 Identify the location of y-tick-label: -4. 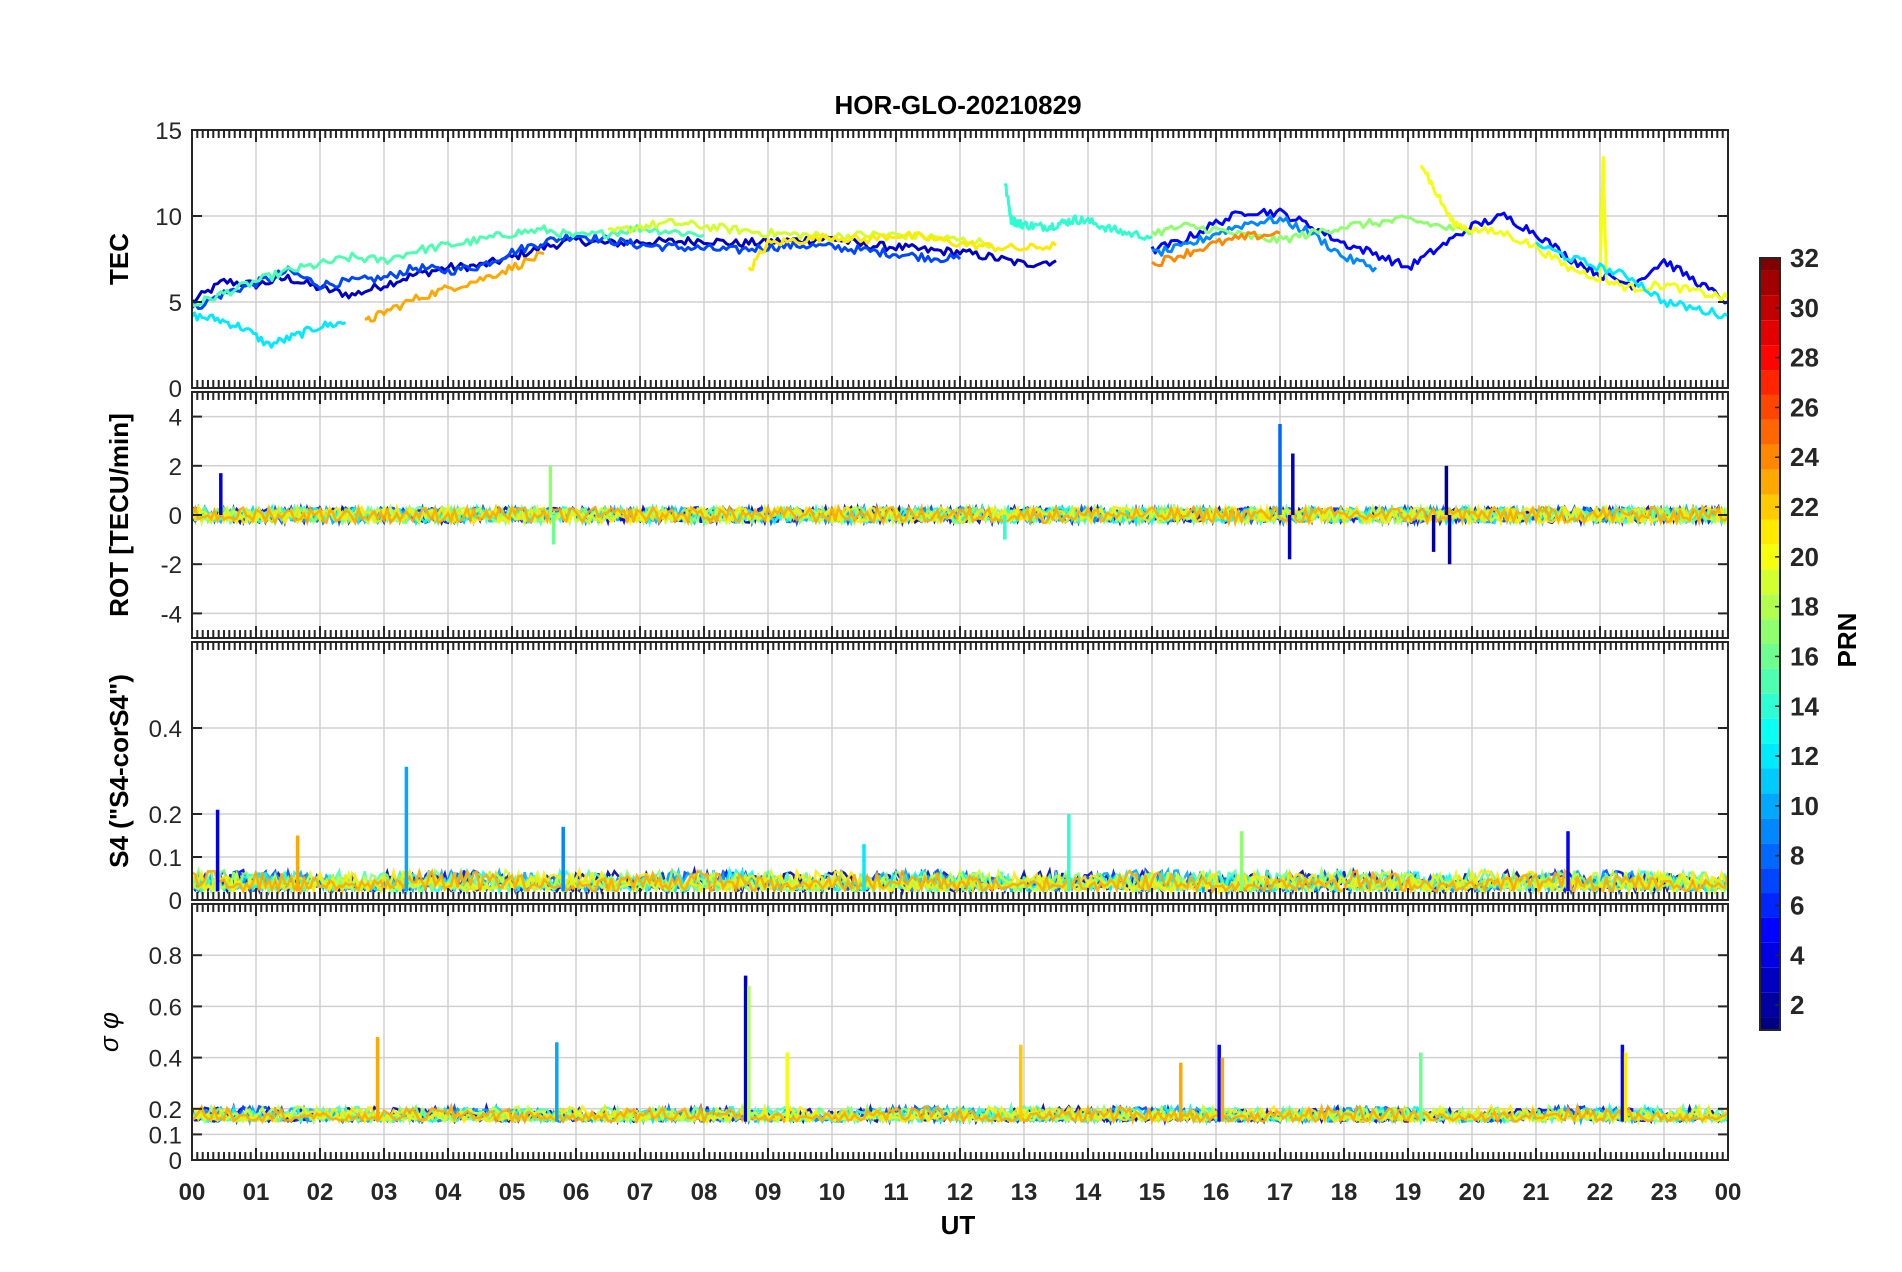
(171, 614).